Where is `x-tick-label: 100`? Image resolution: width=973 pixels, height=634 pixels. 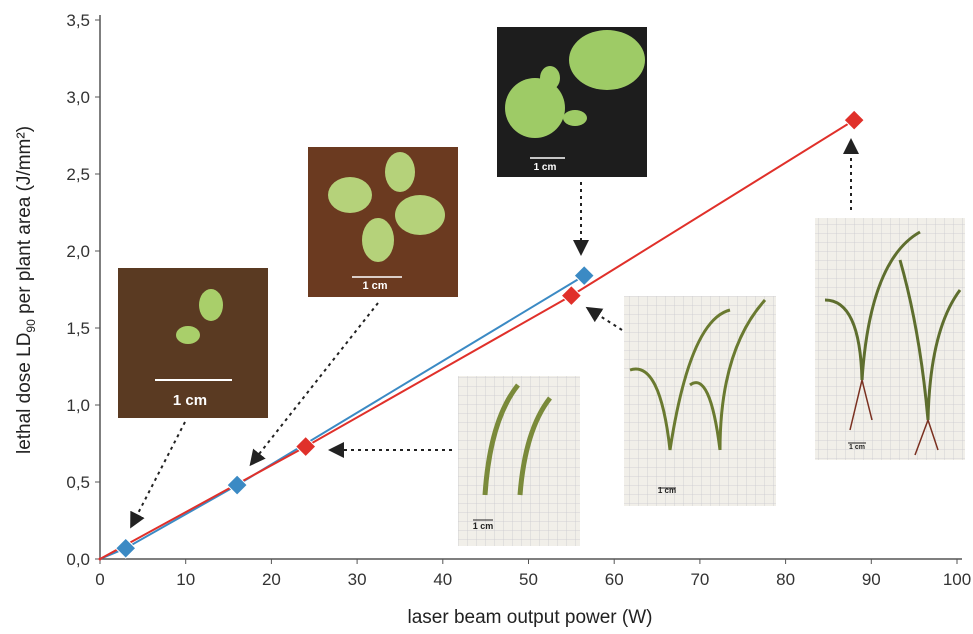
x-tick-label: 100 is located at coordinates (957, 579).